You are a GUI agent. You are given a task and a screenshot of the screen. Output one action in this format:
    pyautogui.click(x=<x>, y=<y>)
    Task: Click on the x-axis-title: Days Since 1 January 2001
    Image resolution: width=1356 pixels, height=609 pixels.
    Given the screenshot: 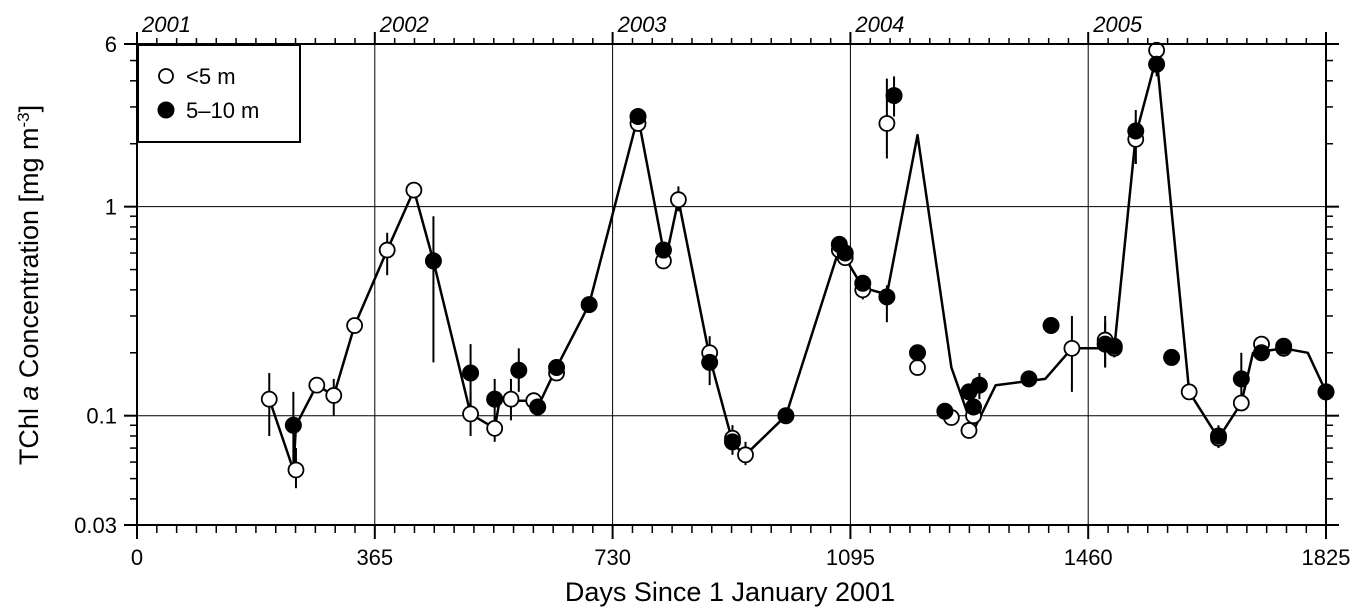 What is the action you would take?
    pyautogui.click(x=730, y=592)
    